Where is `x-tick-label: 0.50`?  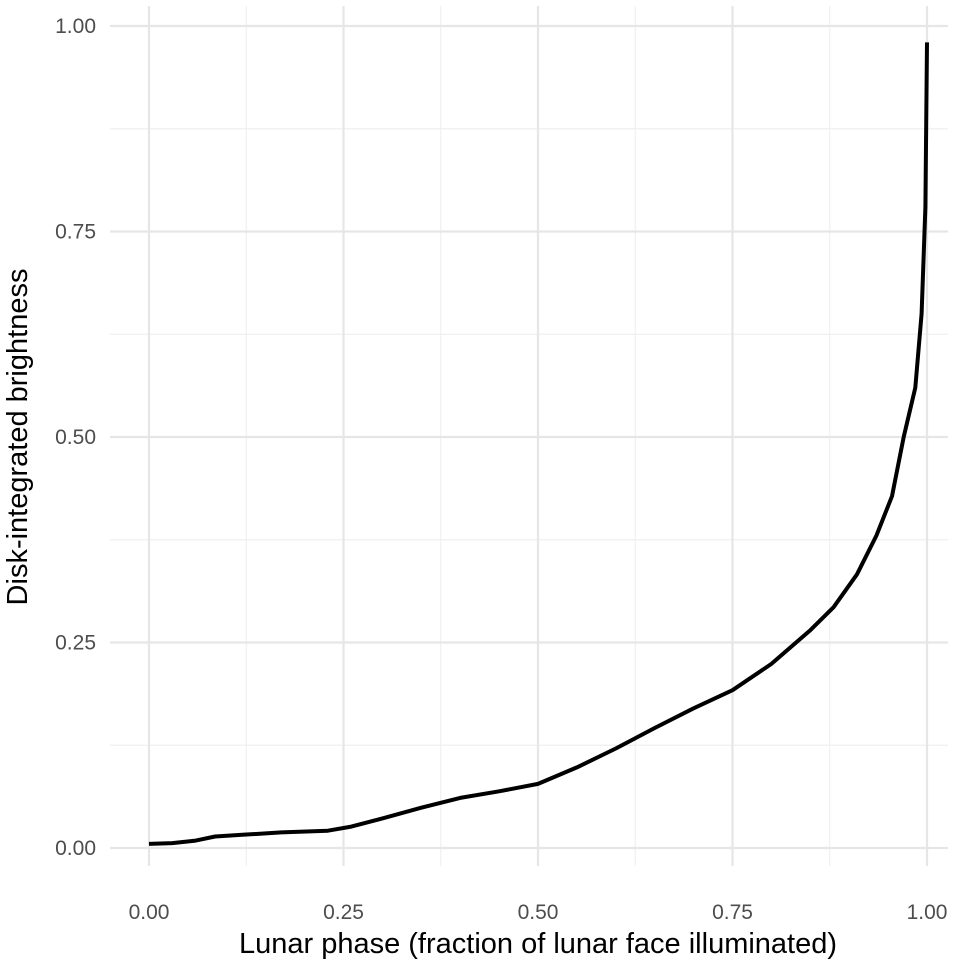 x-tick-label: 0.50 is located at coordinates (538, 912).